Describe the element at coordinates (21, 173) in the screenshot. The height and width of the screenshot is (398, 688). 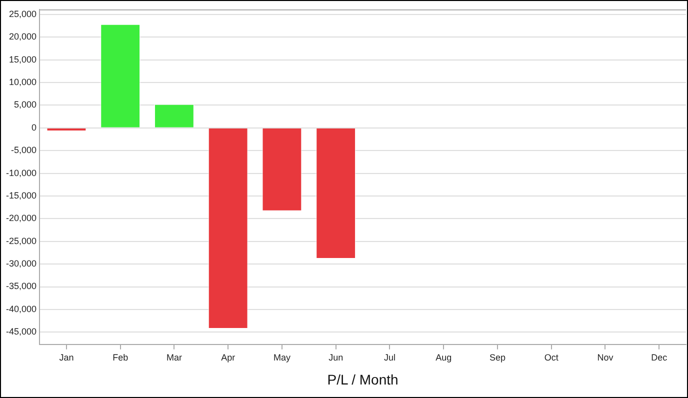
I see `y-tick-label: -10,000` at that location.